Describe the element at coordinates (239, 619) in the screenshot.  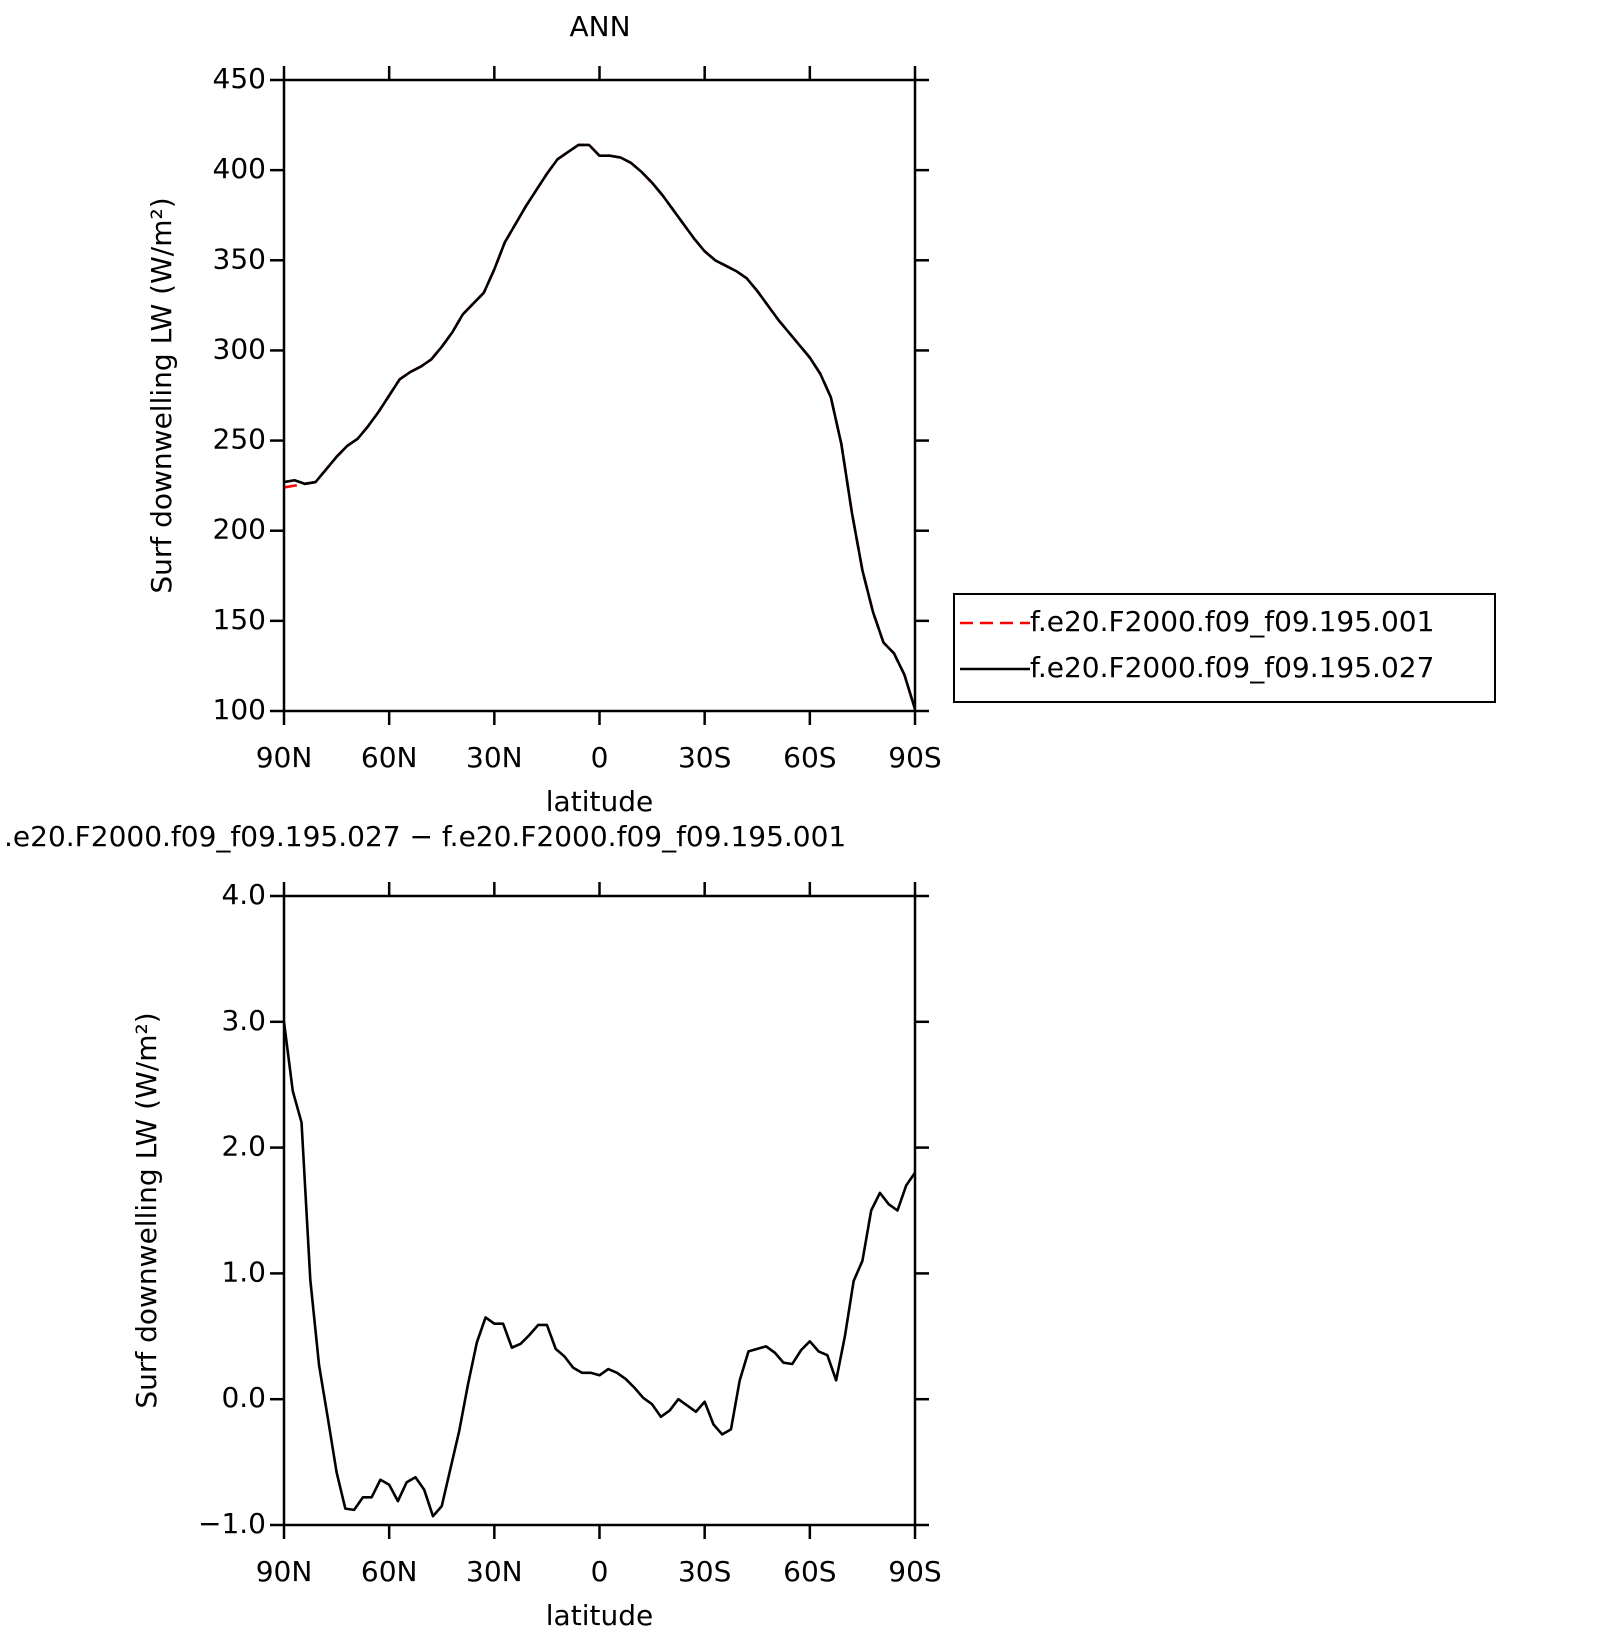
I see `y-tick-label: 150` at that location.